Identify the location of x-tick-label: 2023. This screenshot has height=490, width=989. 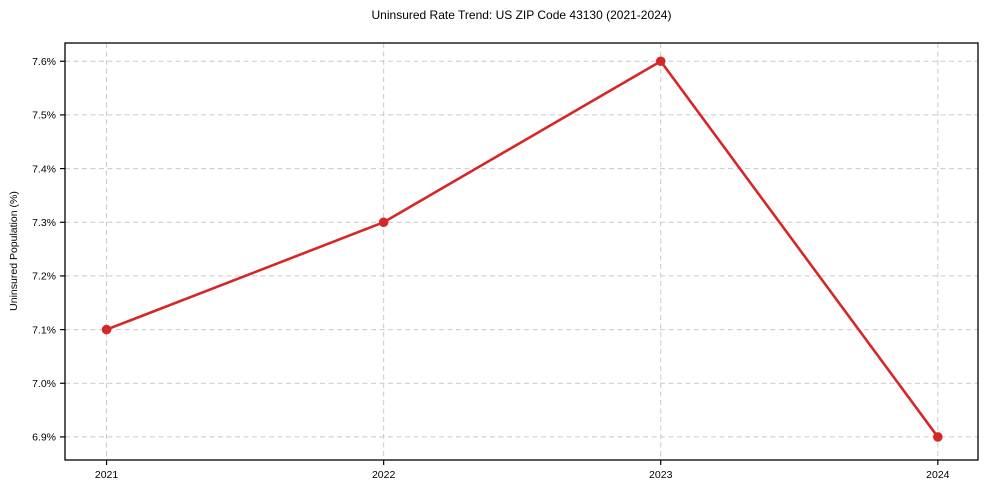
(661, 475).